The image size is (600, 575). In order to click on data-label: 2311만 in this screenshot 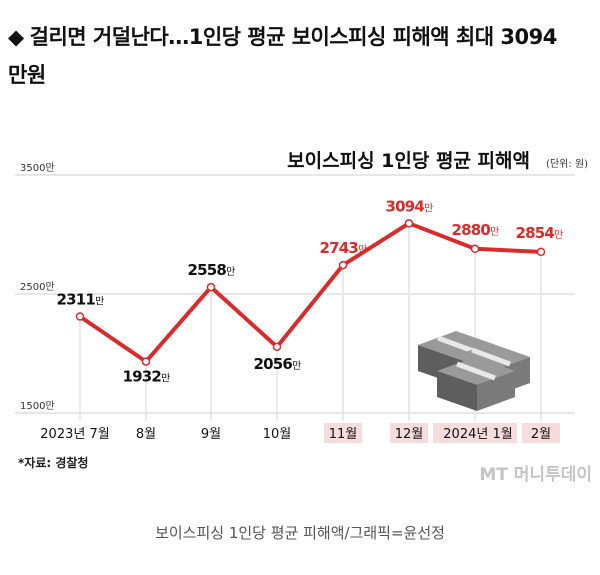, I will do `click(81, 299)`.